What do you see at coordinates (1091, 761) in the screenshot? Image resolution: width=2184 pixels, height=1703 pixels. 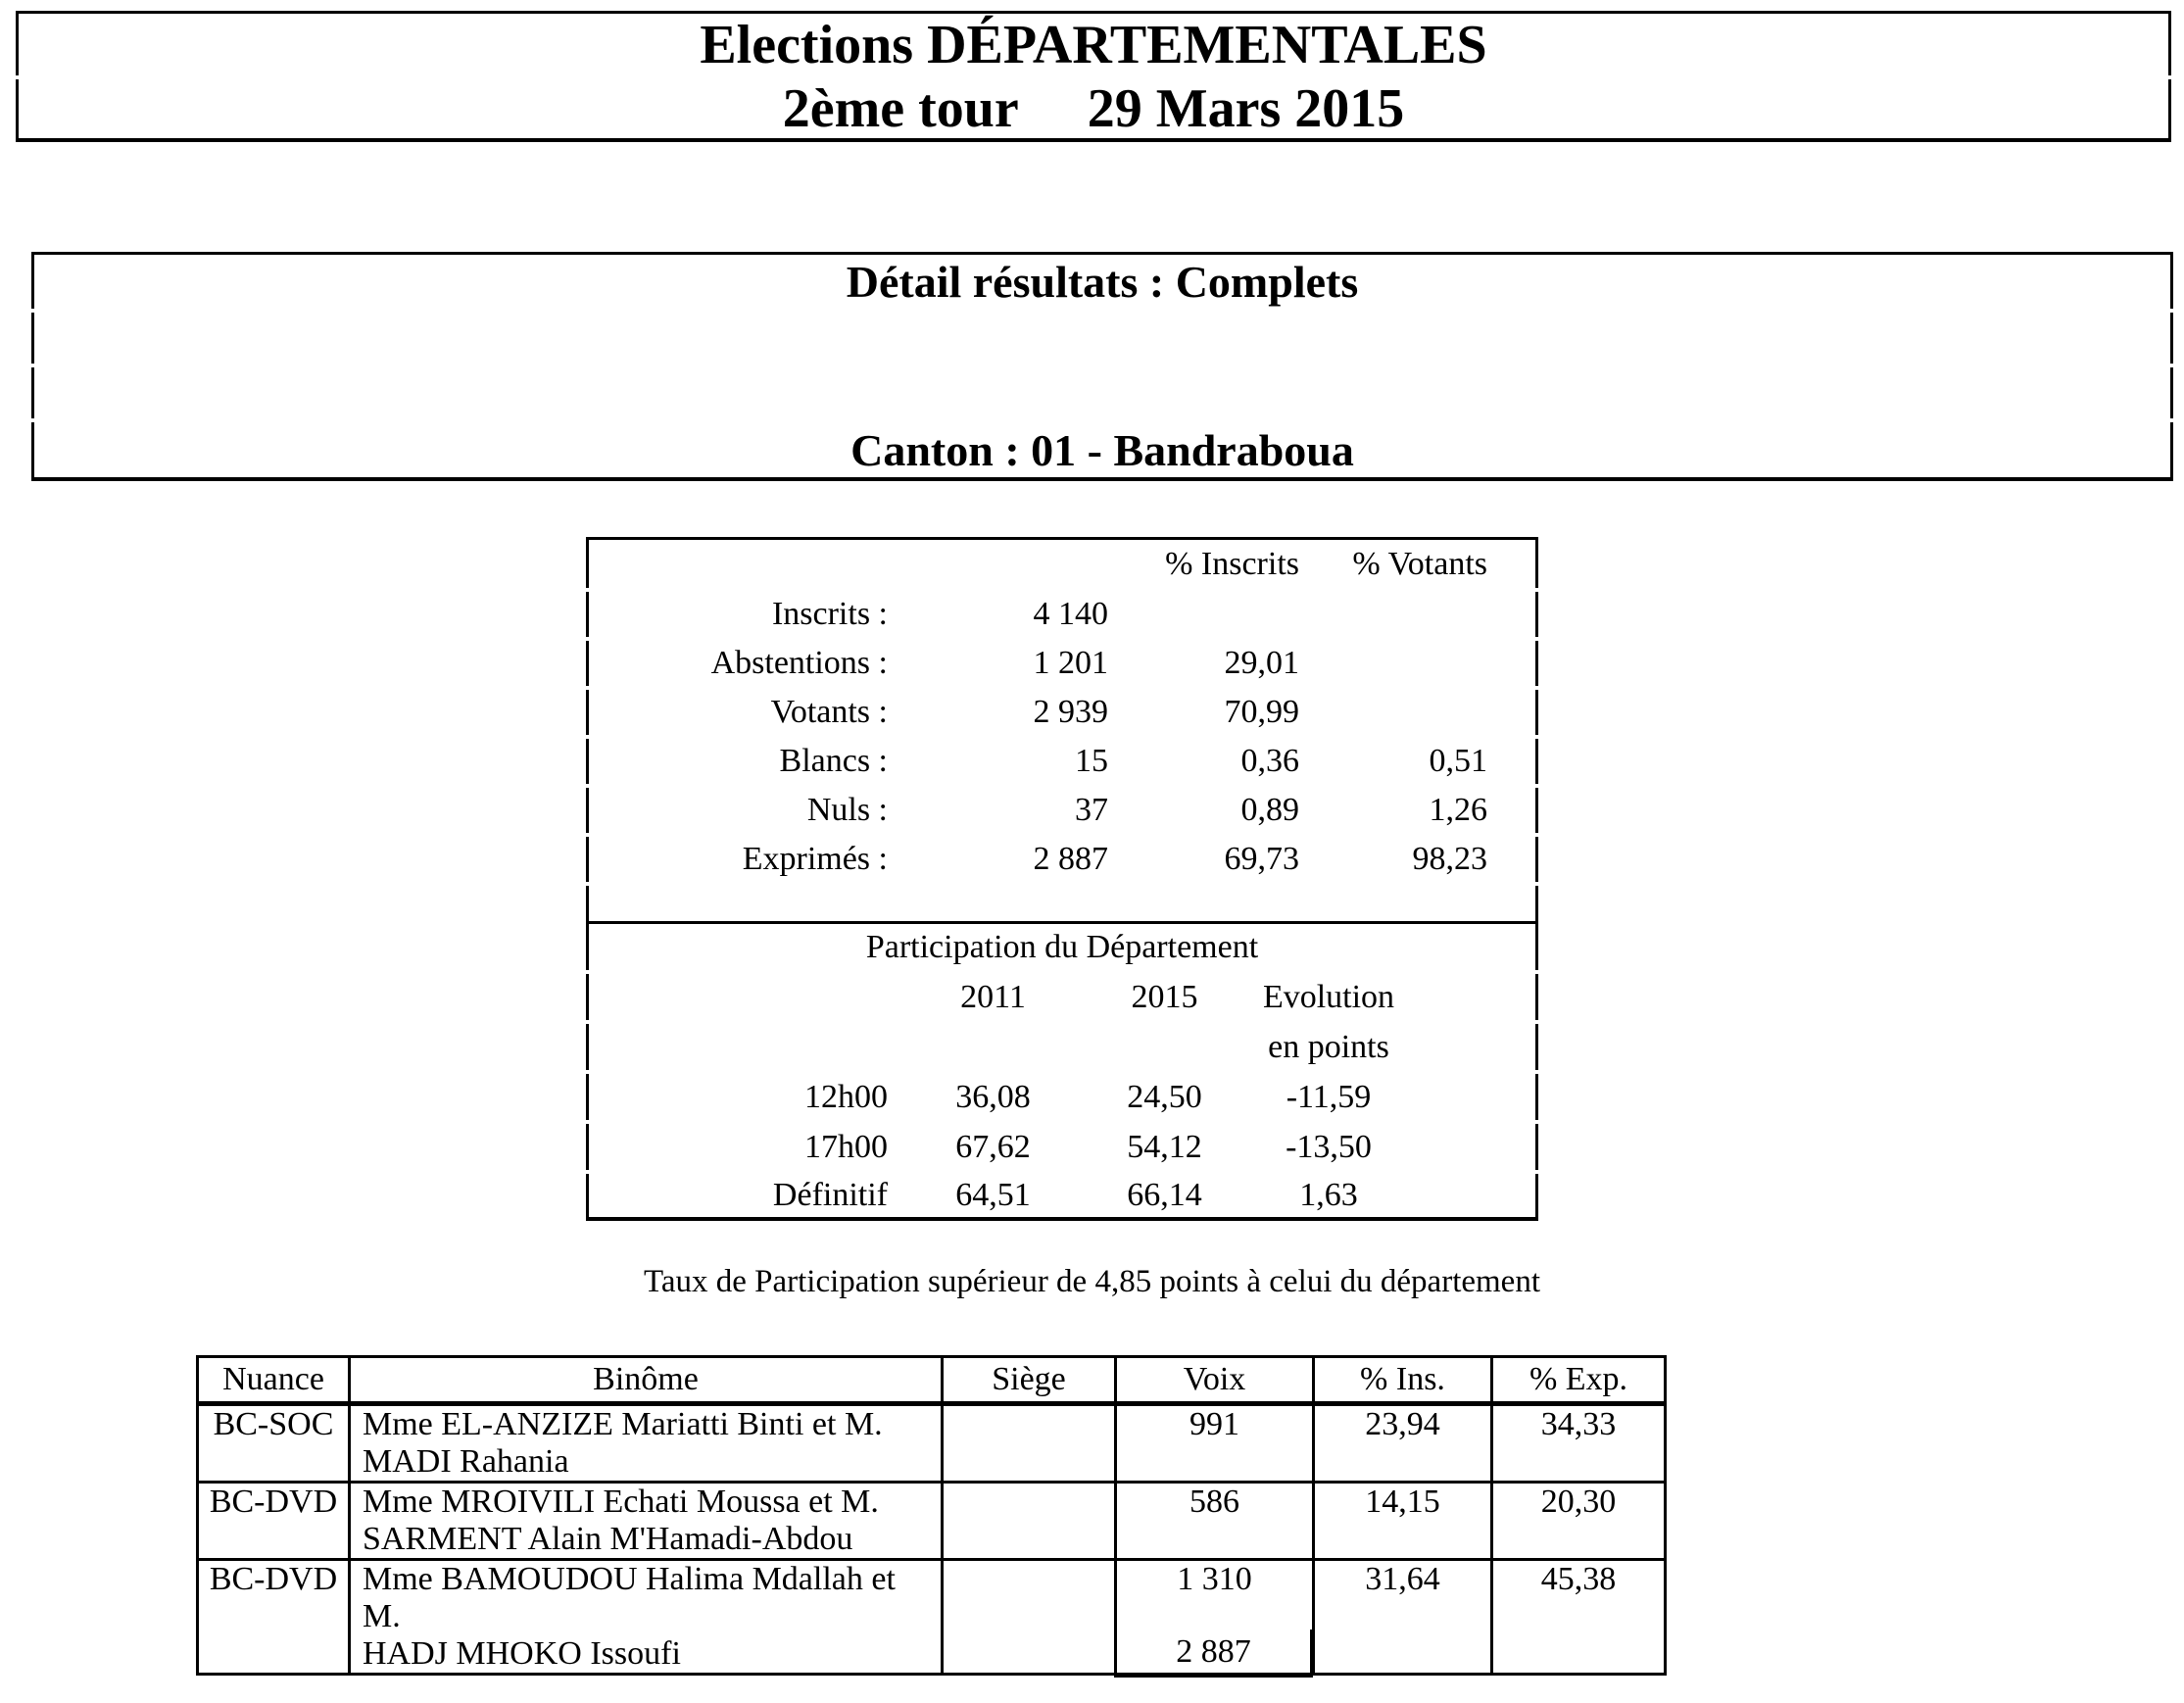 I see `stat-value: 15` at bounding box center [1091, 761].